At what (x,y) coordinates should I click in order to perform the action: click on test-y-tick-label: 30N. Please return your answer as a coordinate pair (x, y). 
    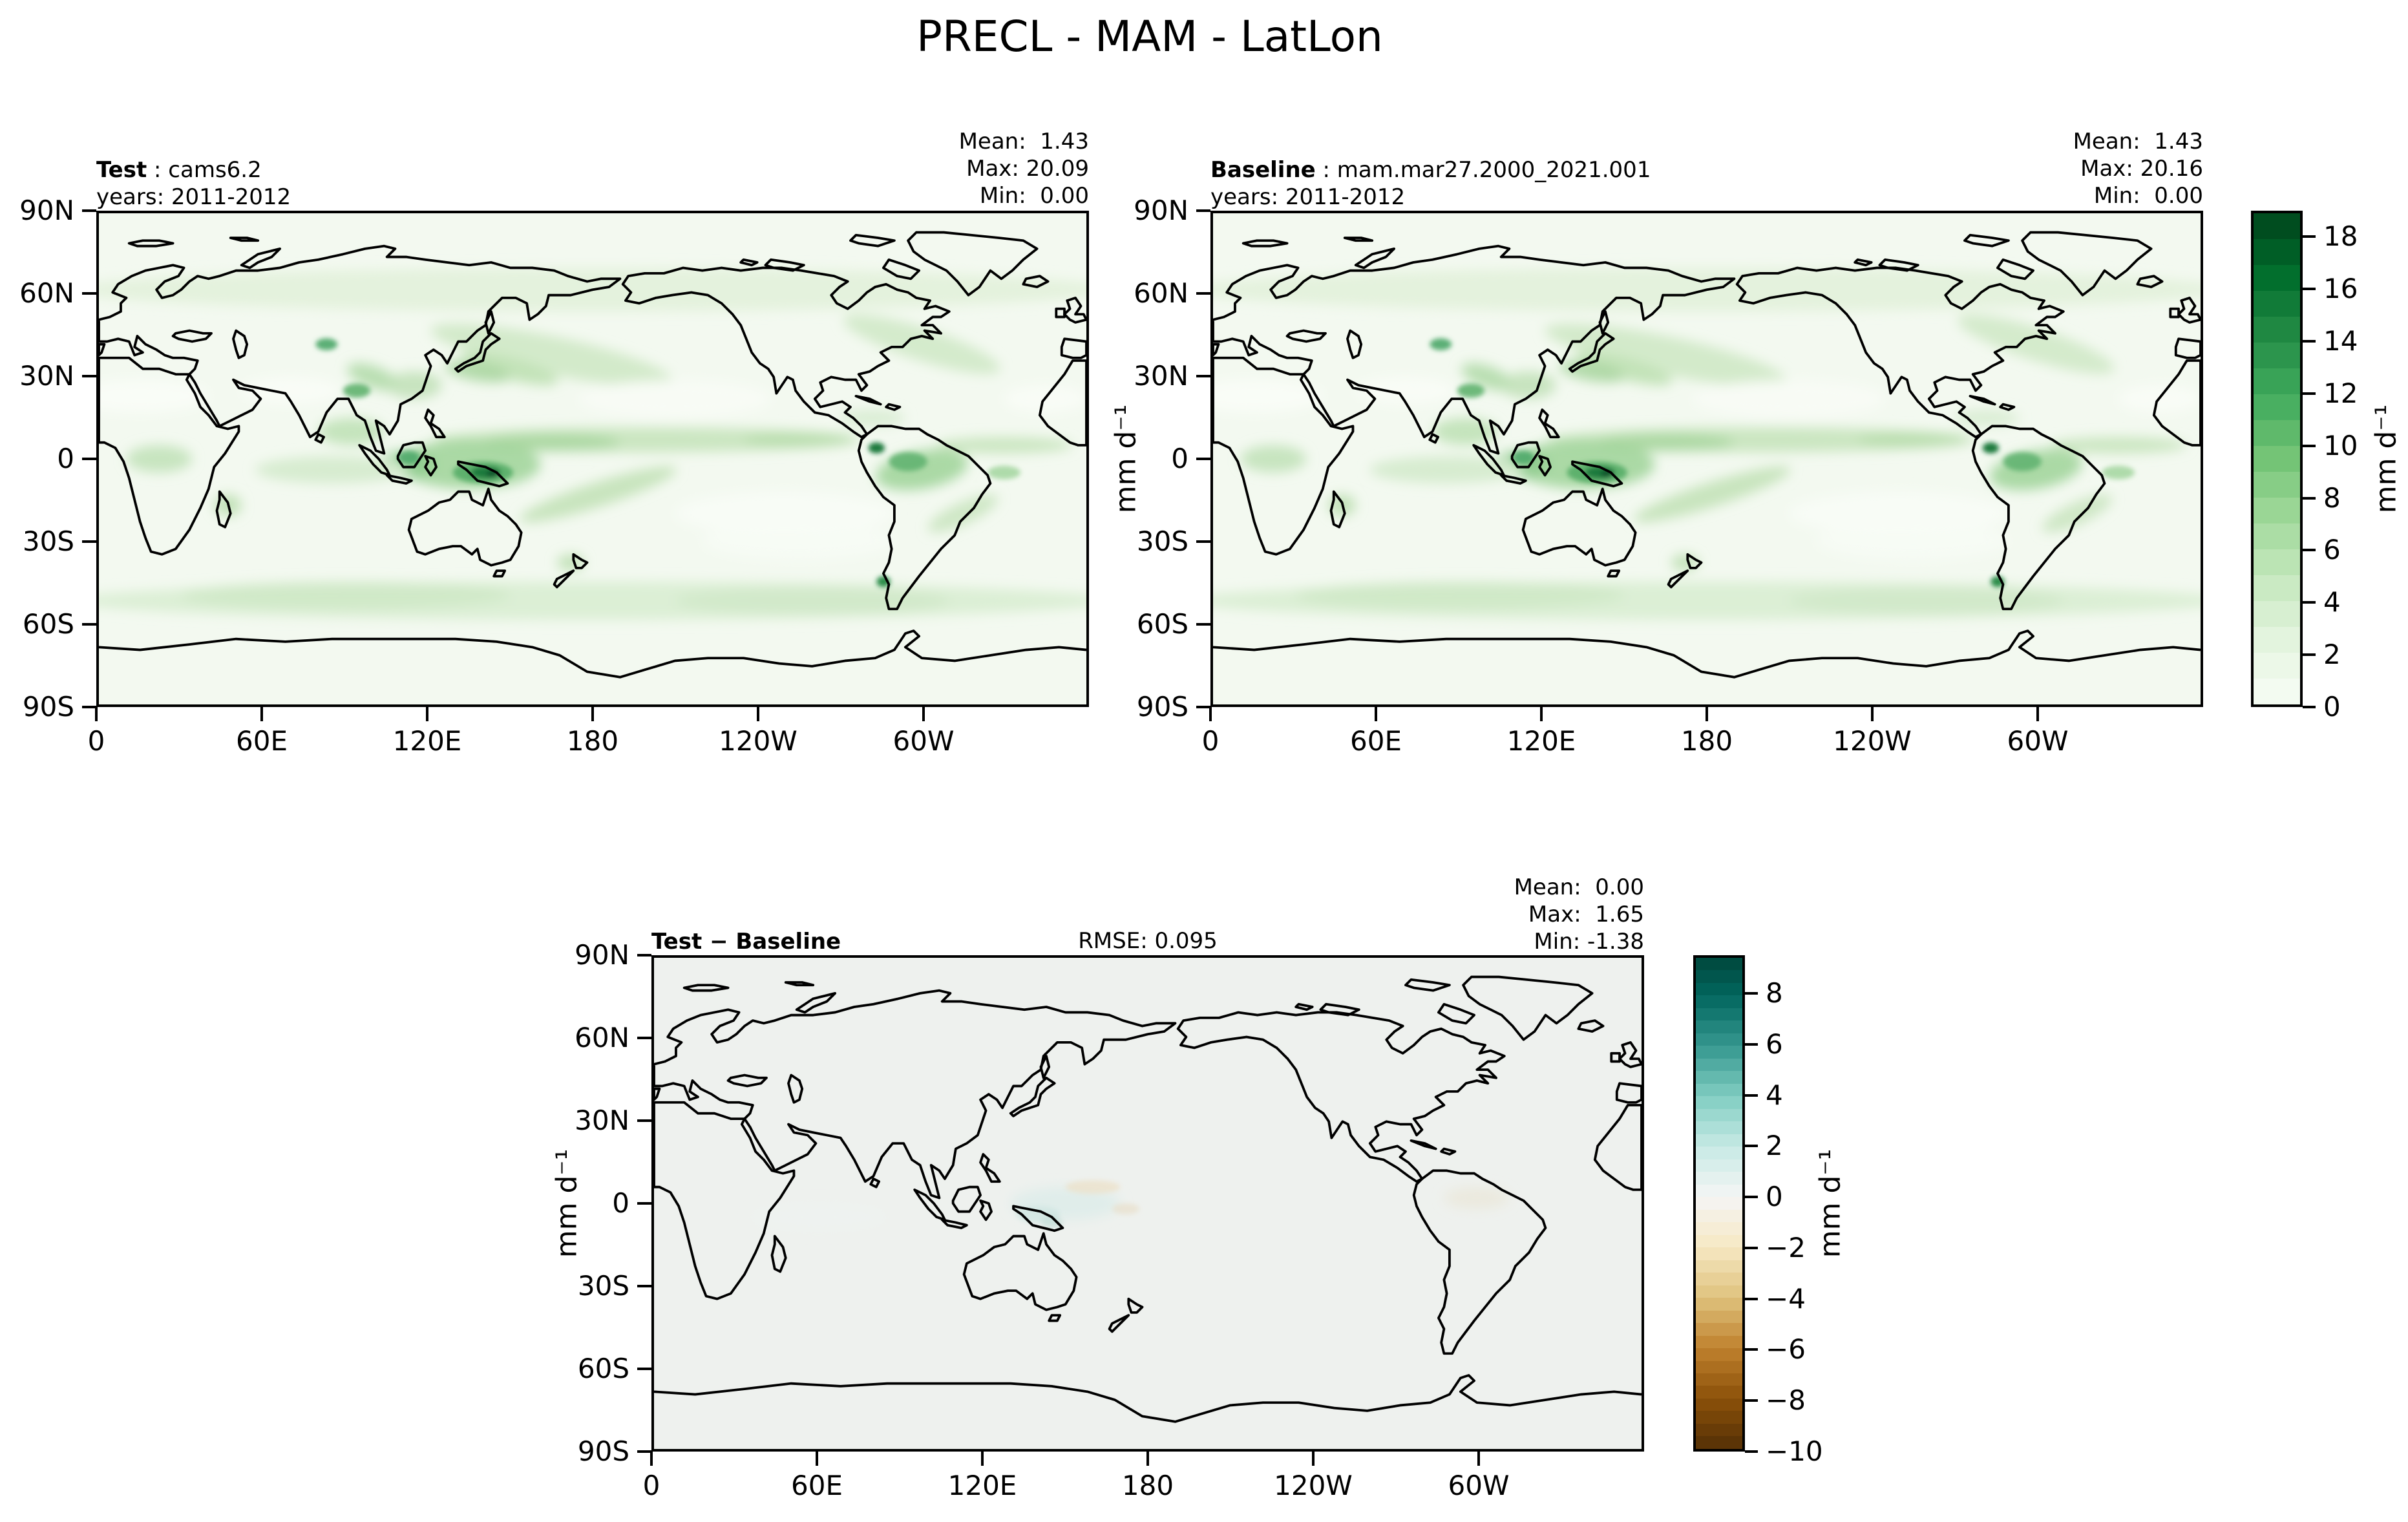
    Looking at the image, I should click on (46, 376).